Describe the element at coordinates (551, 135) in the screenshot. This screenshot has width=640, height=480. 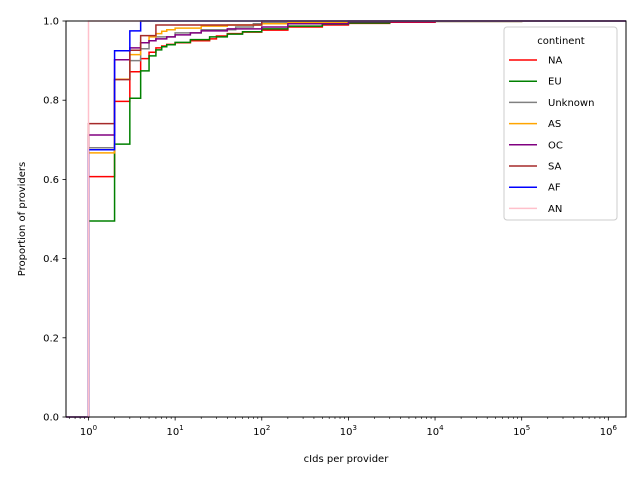
I see `legend-entries: NA EU Unknown AS OC SA AF AN` at that location.